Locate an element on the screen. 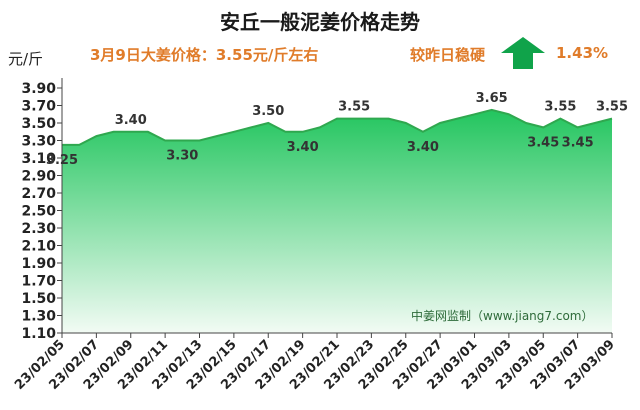 The image size is (640, 410). y-tick-label: 2.70 is located at coordinates (38, 194).